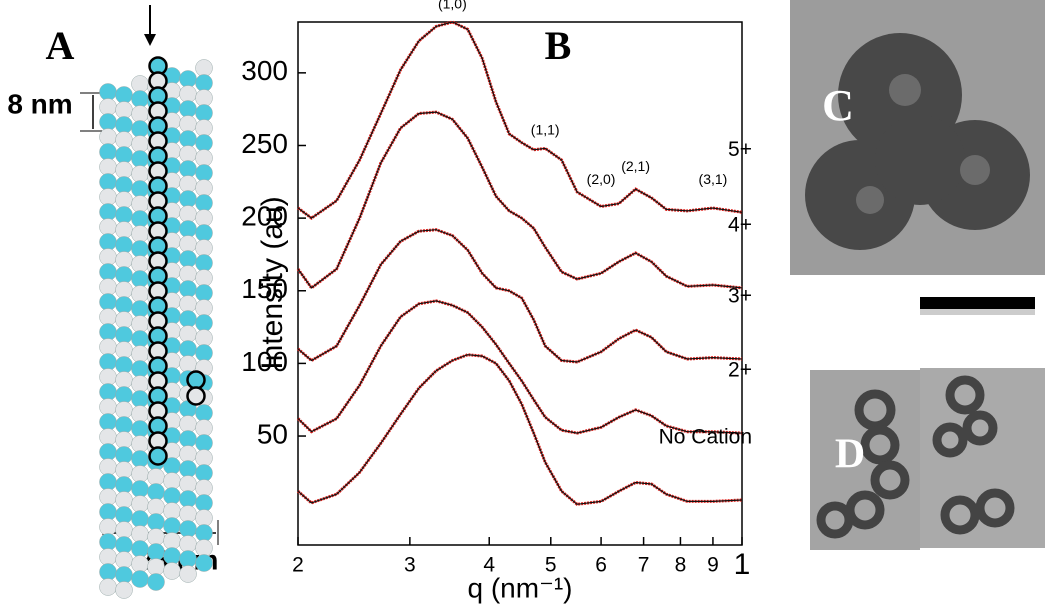  I want to click on arrowhead, so click(150, 40).